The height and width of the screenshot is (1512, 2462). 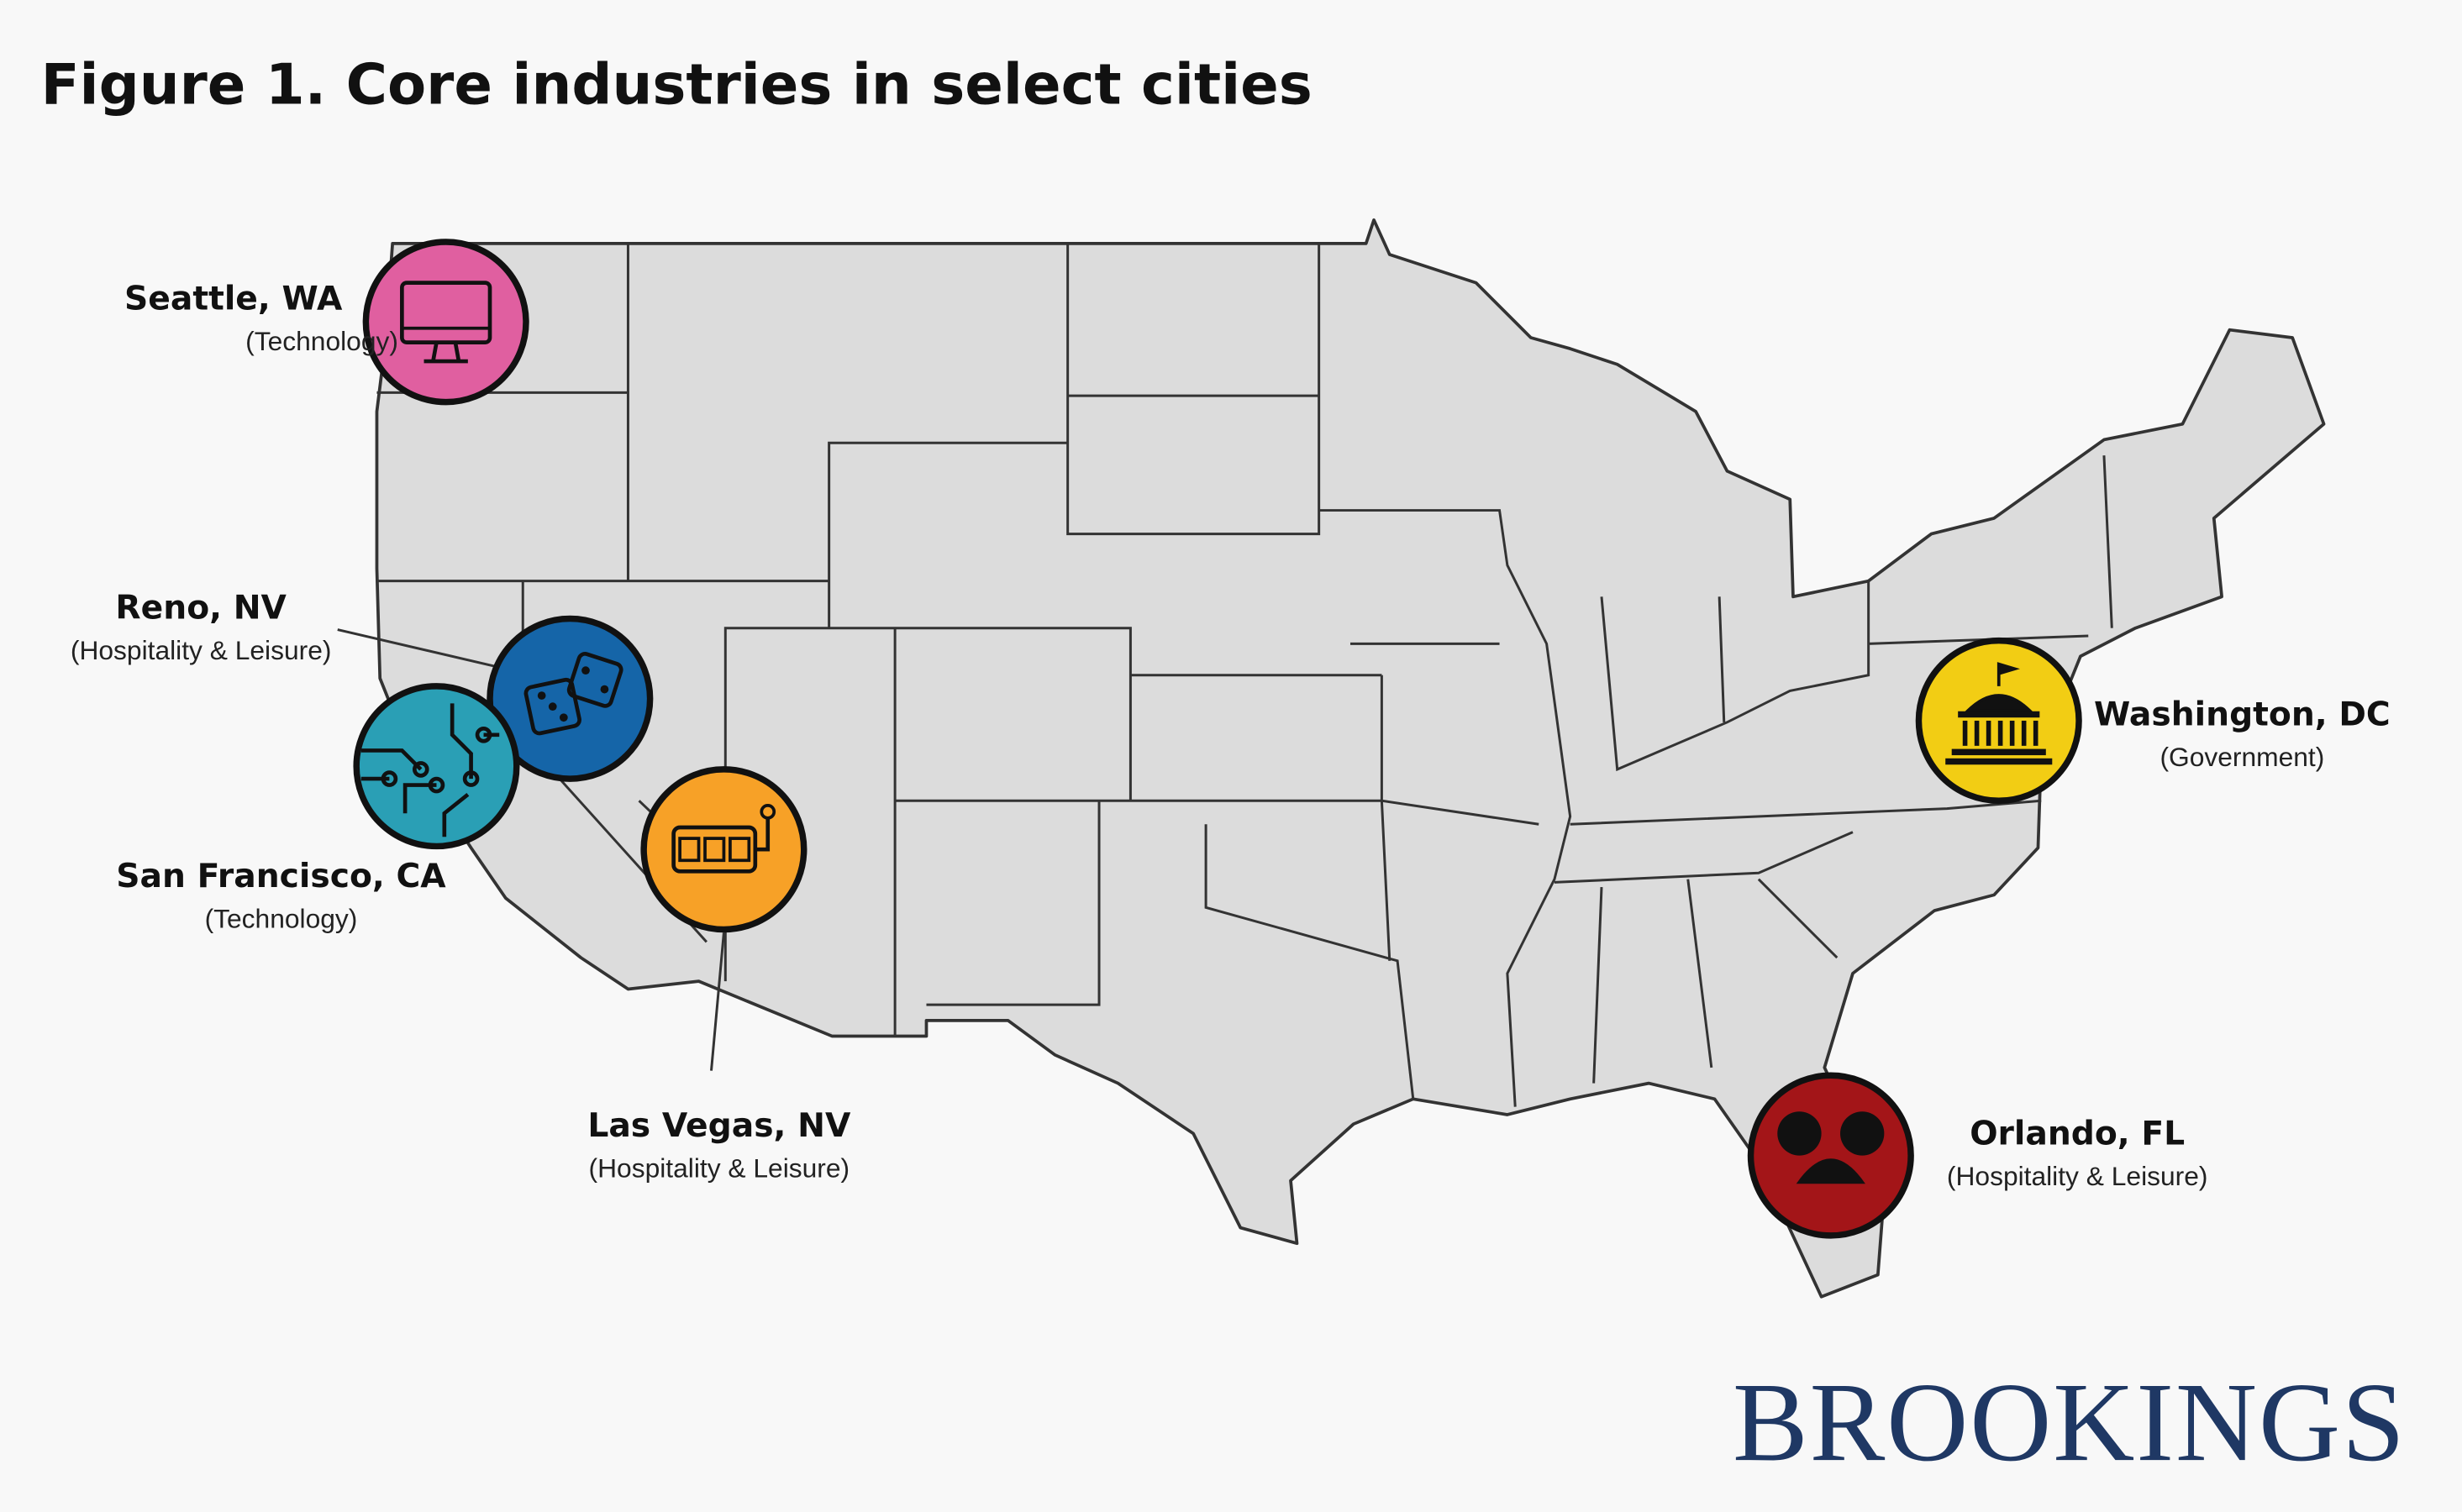 What do you see at coordinates (2242, 757) in the screenshot?
I see `city-industry: (Government)` at bounding box center [2242, 757].